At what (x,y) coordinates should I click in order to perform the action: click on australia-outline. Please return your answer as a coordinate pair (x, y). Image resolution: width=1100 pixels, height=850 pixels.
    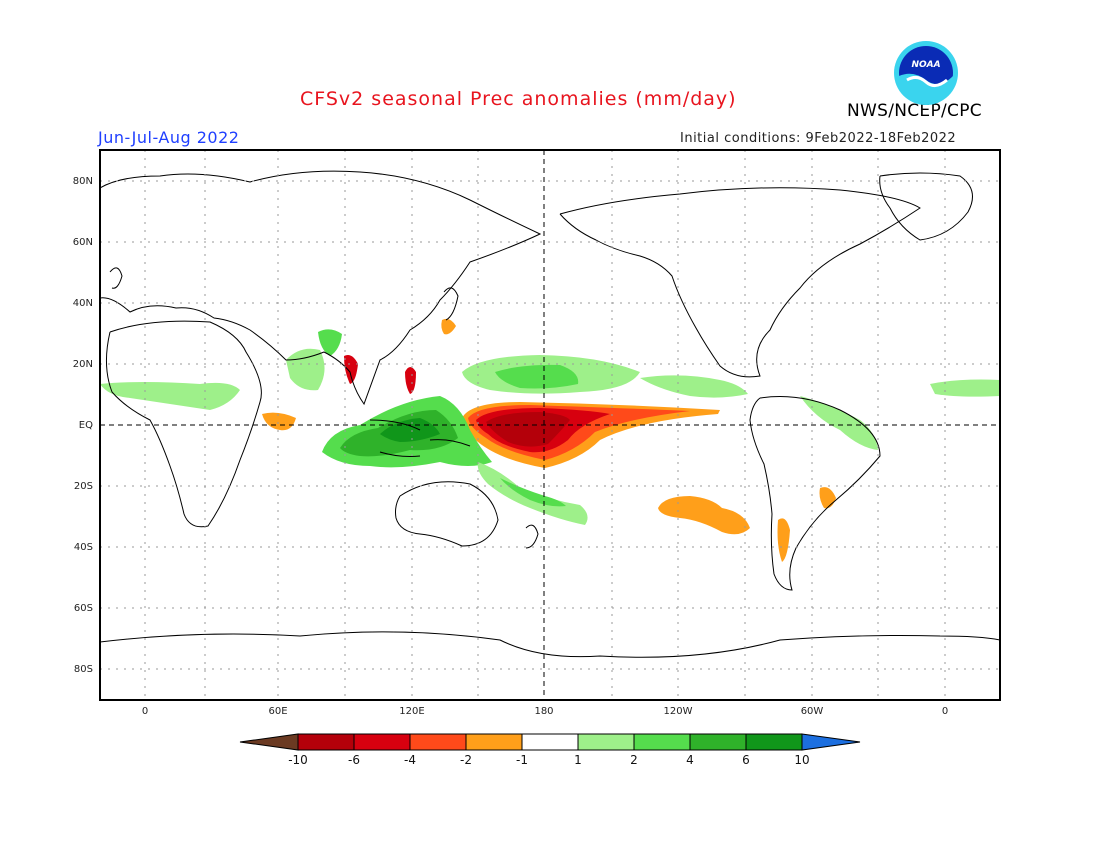
    Looking at the image, I should click on (447, 514).